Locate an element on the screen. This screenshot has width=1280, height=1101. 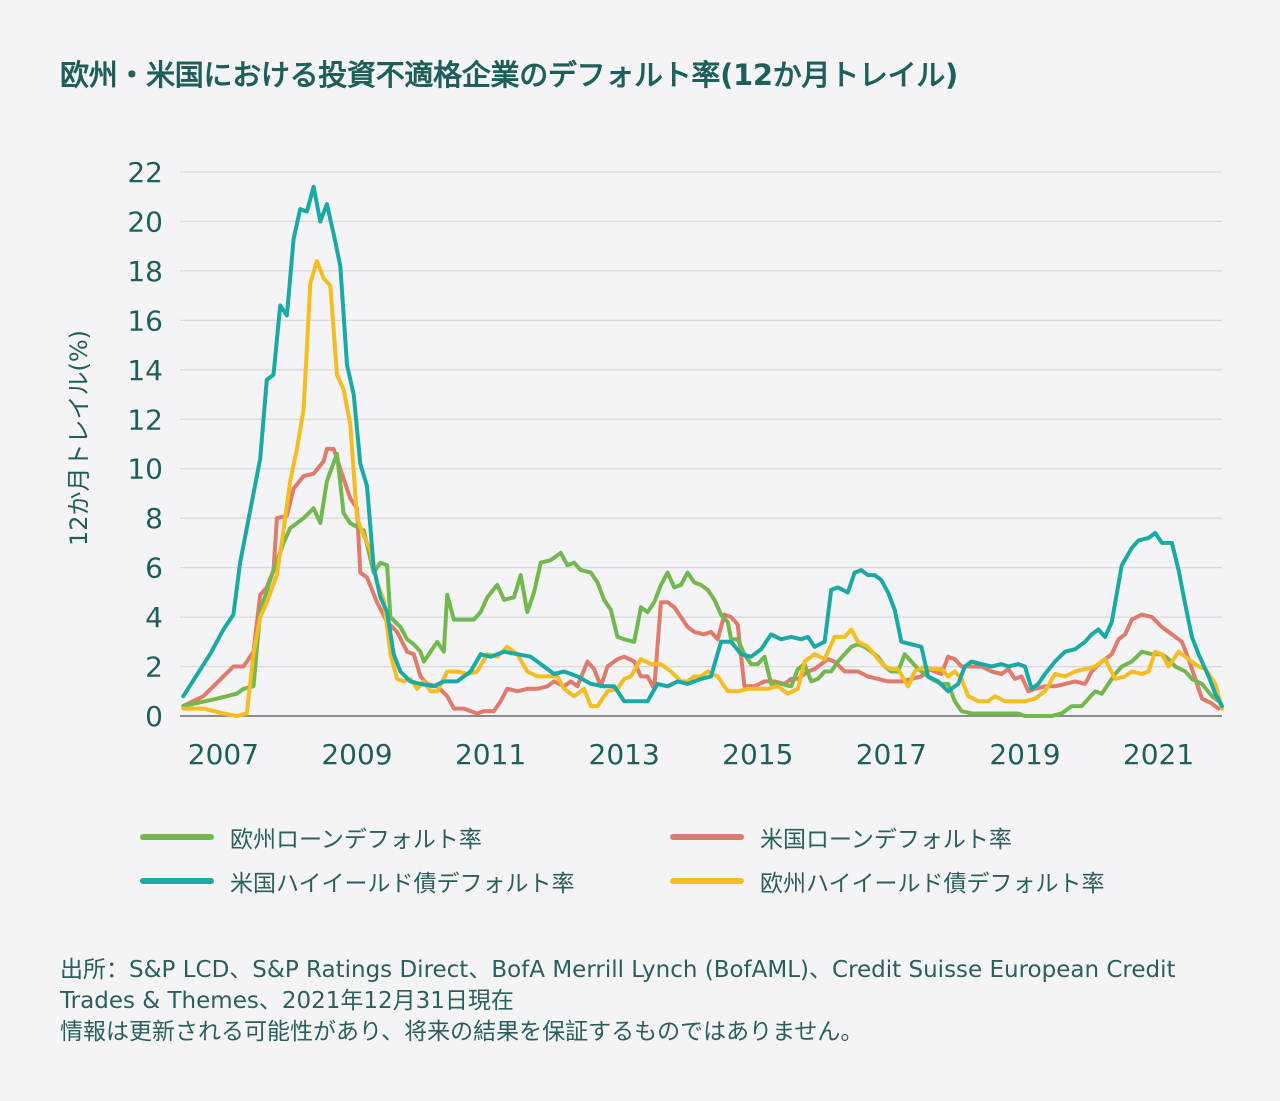
y-tick-label: 12 is located at coordinates (145, 419).